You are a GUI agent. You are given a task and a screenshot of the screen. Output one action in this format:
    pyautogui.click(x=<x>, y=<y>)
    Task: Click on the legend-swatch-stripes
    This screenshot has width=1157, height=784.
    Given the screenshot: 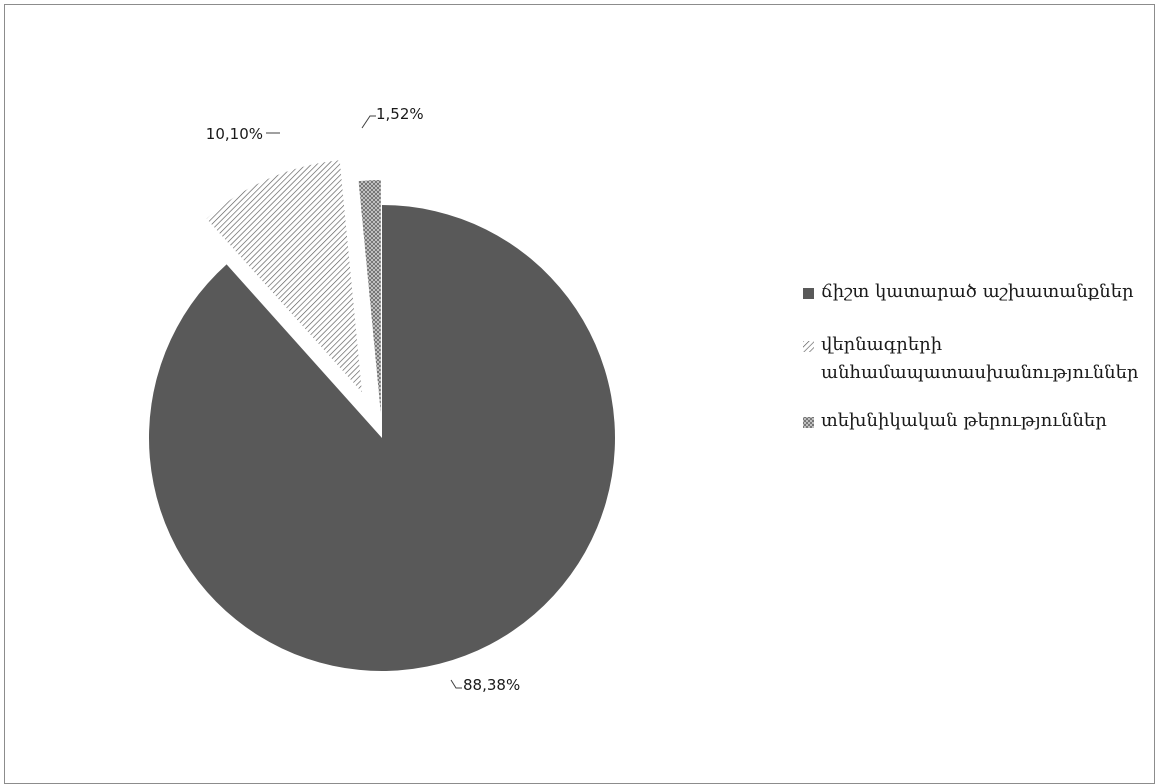 What is the action you would take?
    pyautogui.click(x=808, y=346)
    